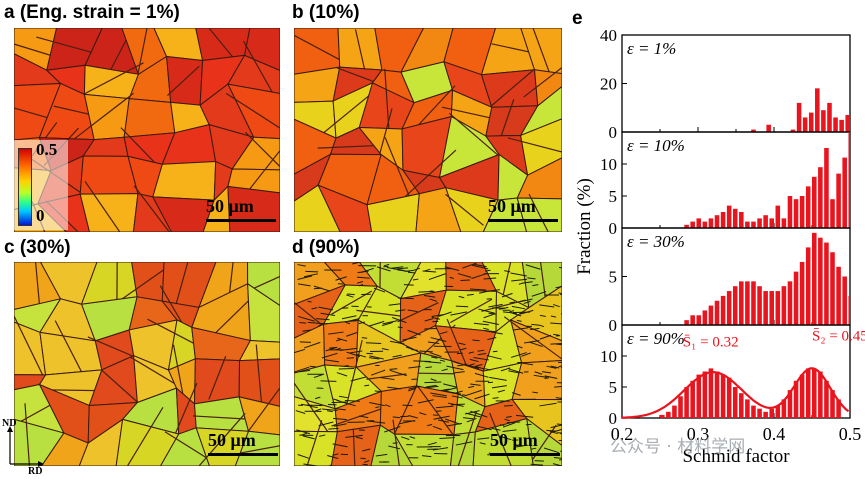 Image resolution: width=865 pixels, height=480 pixels. What do you see at coordinates (35, 471) in the screenshot?
I see `rd-label: RD` at bounding box center [35, 471].